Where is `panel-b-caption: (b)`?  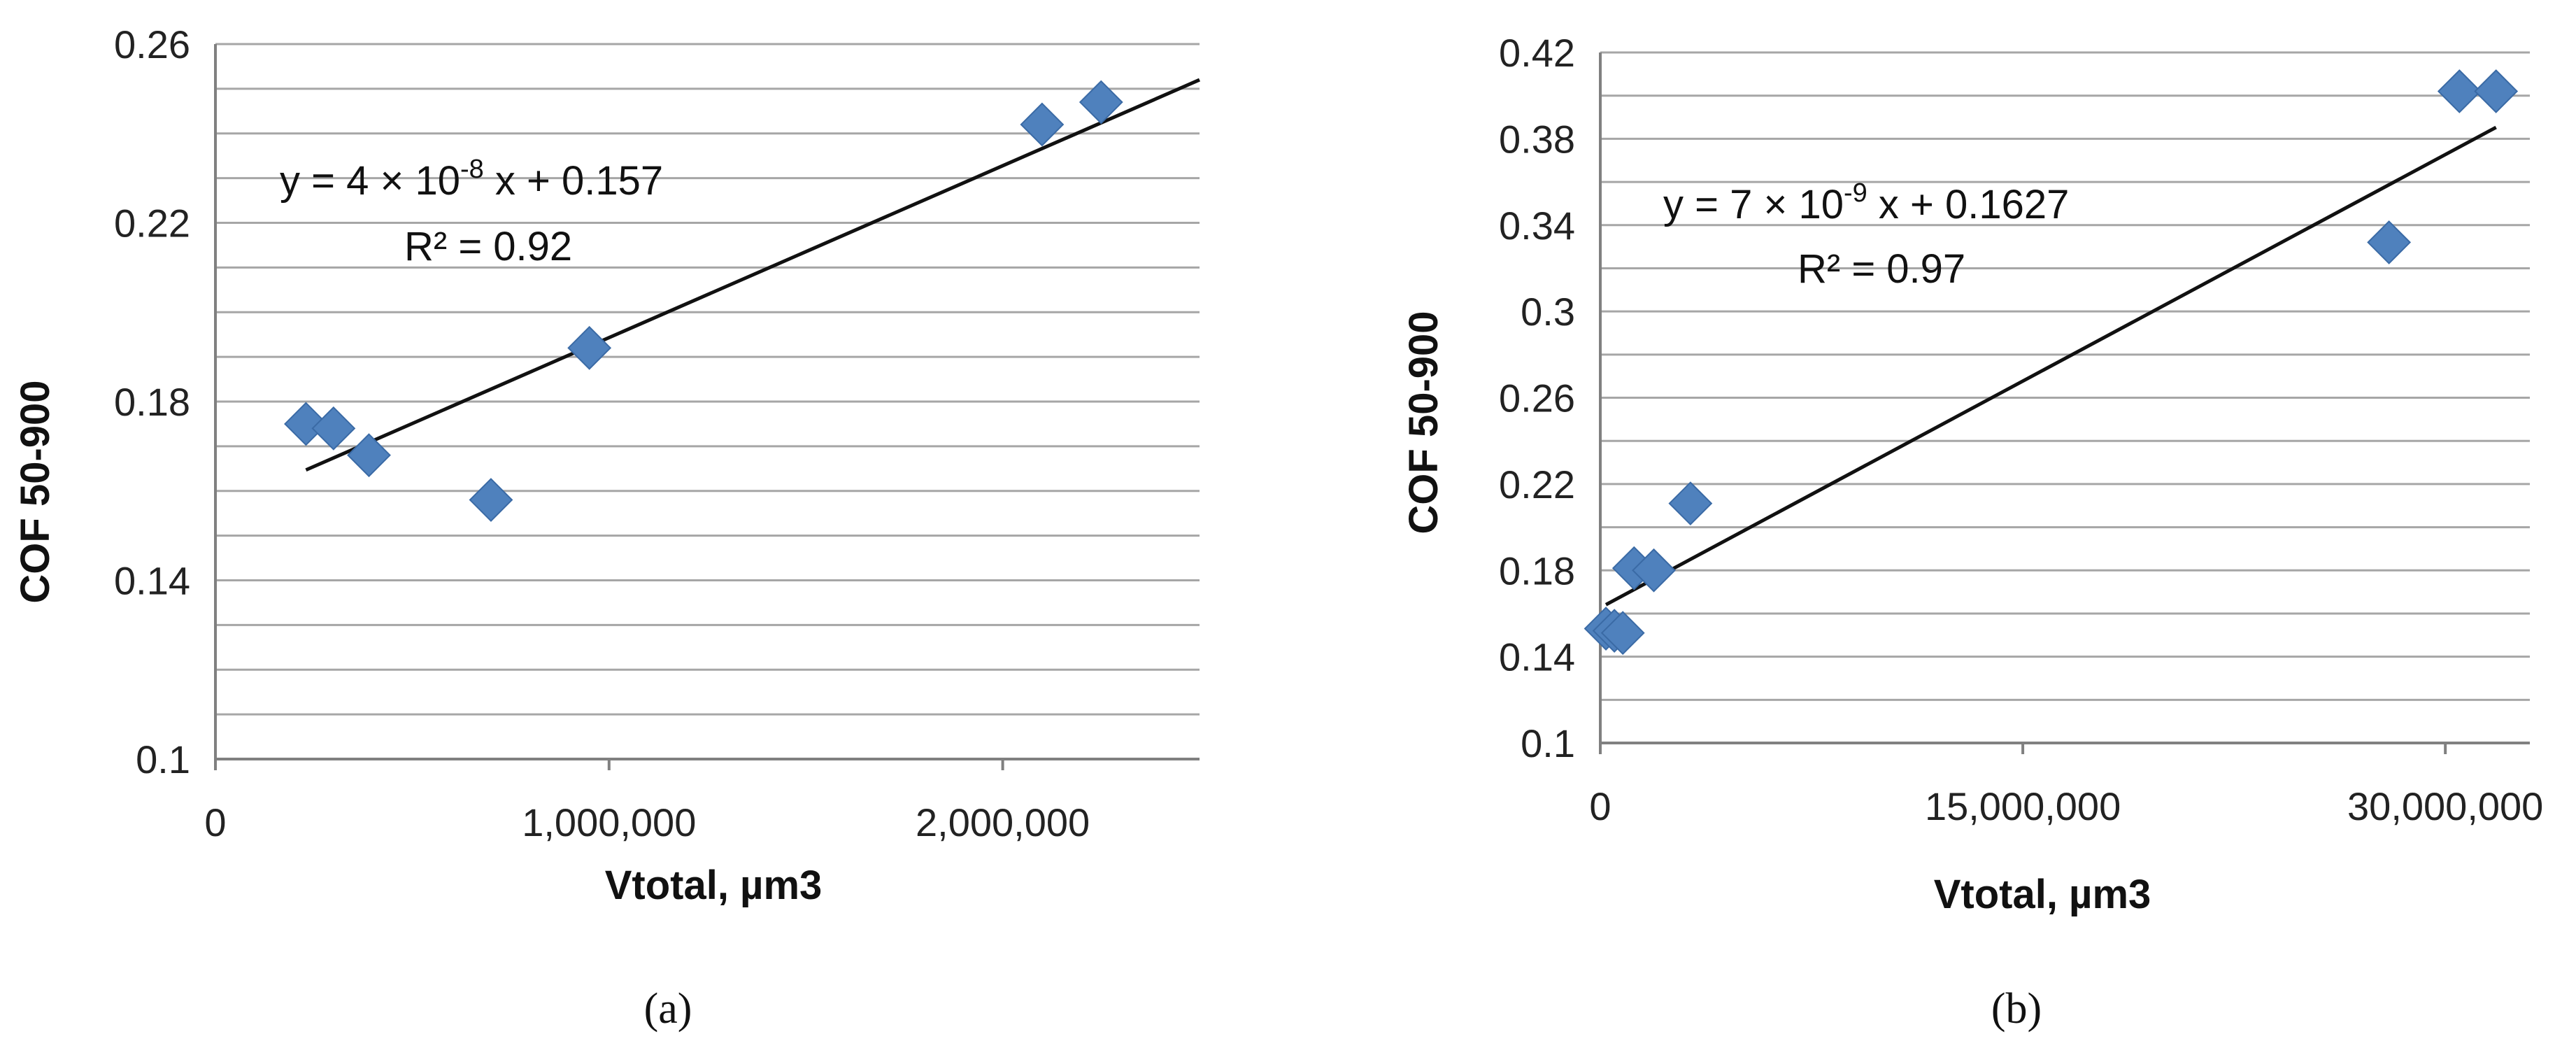 panel-b-caption: (b) is located at coordinates (2016, 1009).